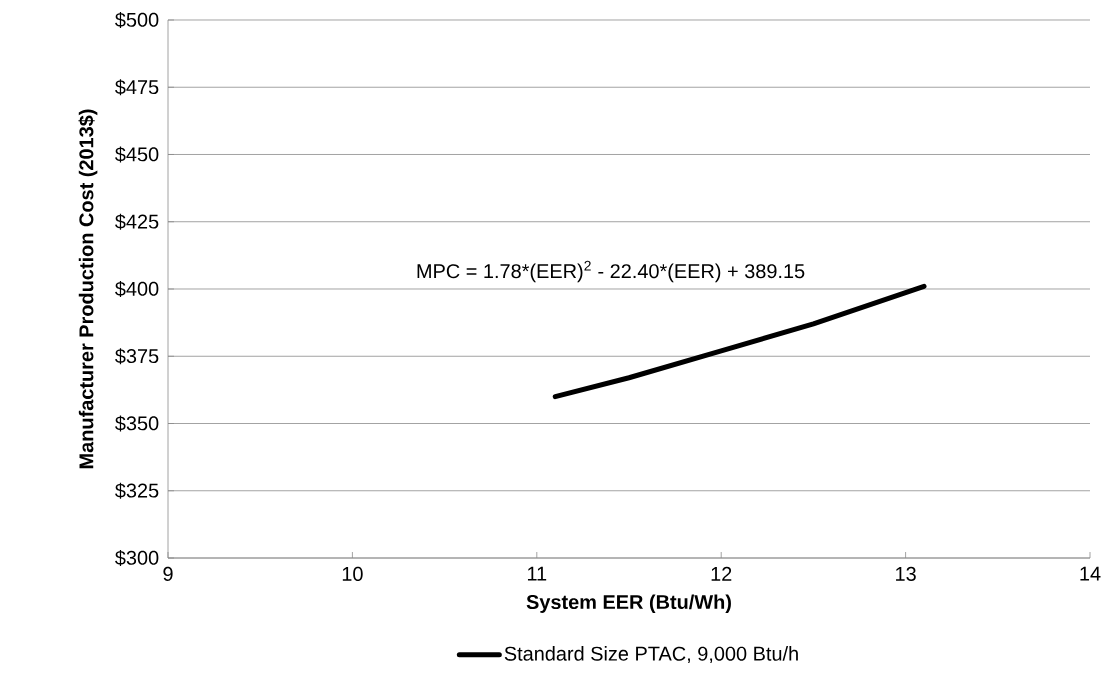 Image resolution: width=1112 pixels, height=683 pixels. Describe the element at coordinates (168, 573) in the screenshot. I see `x-tick-label: 9` at that location.